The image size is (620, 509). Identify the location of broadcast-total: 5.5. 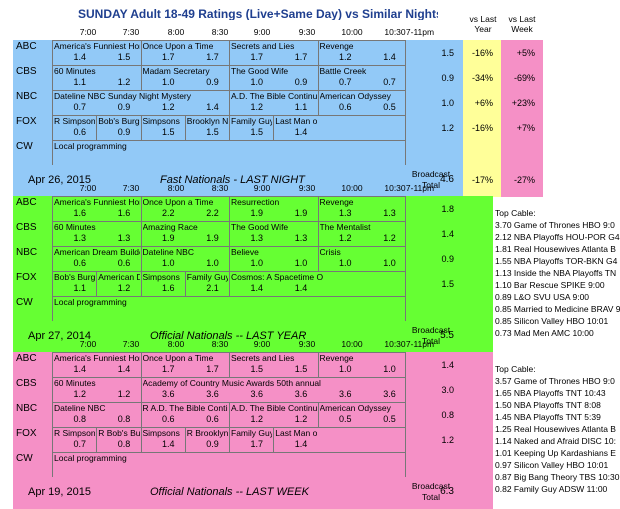
(447, 336).